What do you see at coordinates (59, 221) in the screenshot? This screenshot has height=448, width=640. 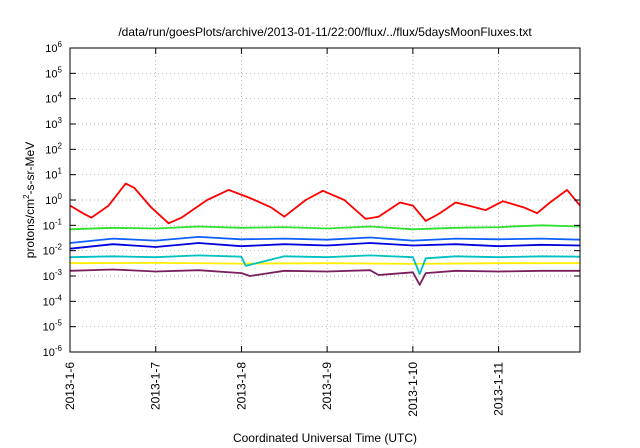 I see `y-tick-exponent: -1` at bounding box center [59, 221].